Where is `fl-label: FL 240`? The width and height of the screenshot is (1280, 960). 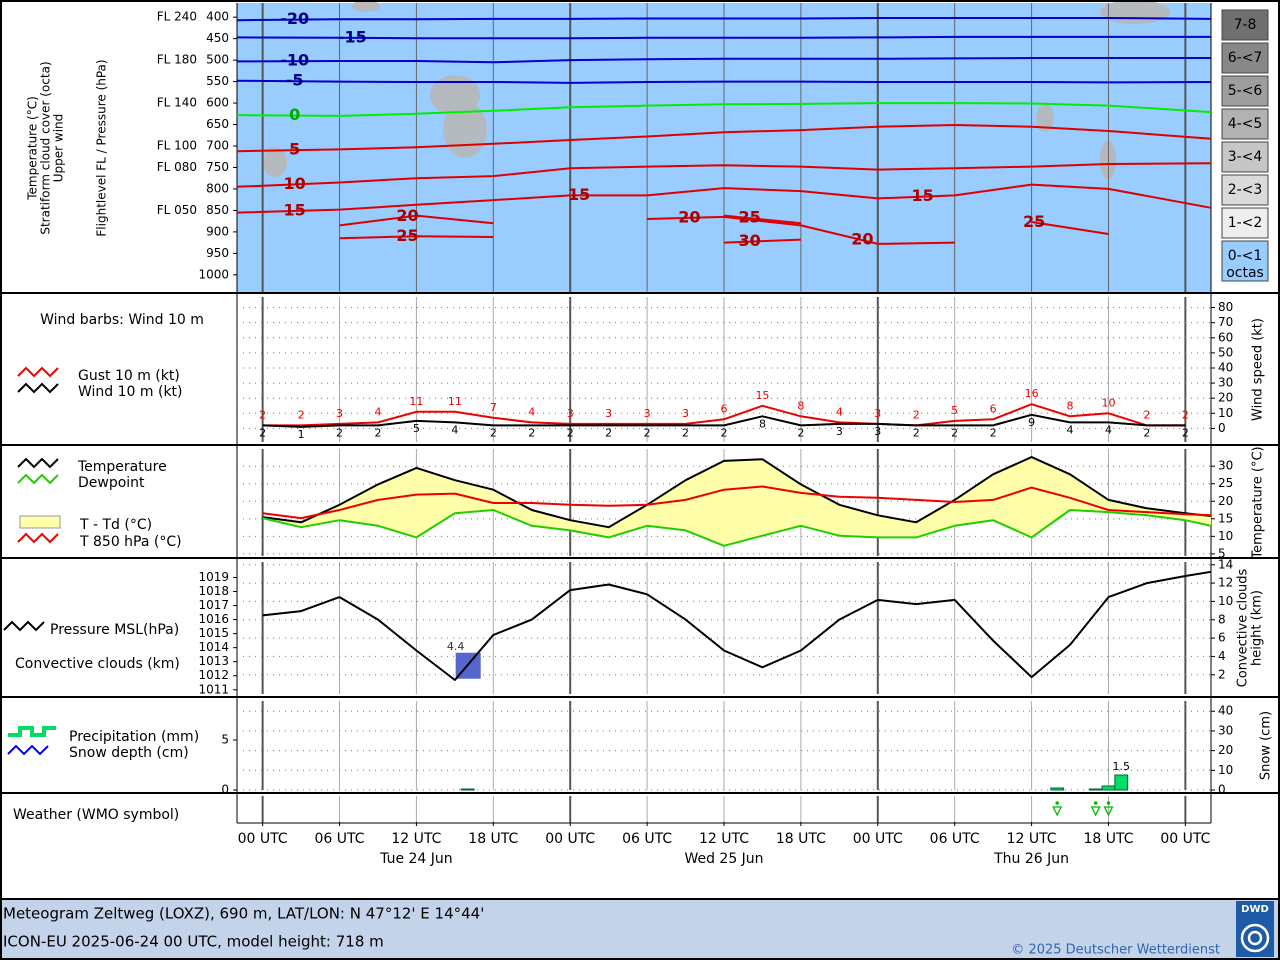 fl-label: FL 240 is located at coordinates (177, 17).